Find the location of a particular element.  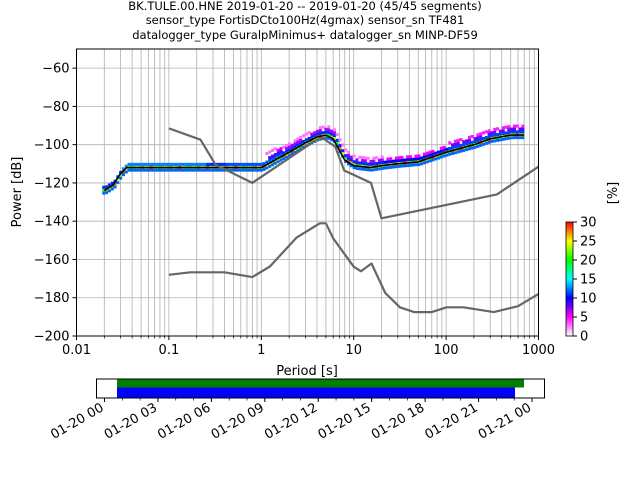

time-tick-label: 01-20 09 is located at coordinates (238, 421).